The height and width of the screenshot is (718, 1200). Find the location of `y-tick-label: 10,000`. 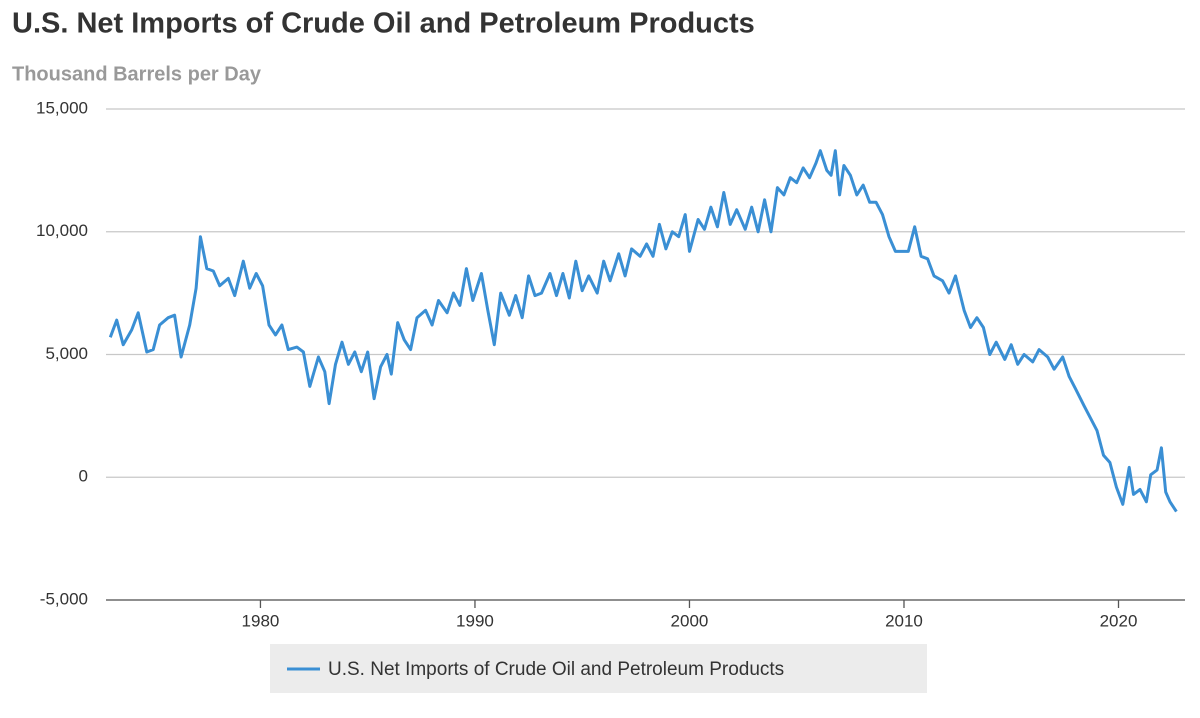

y-tick-label: 10,000 is located at coordinates (62, 230).